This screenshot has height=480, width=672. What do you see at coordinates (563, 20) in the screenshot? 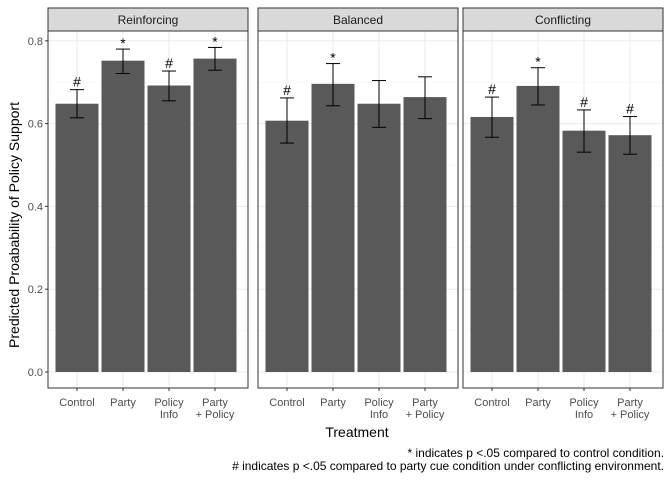
I see `facet-title: Conflicting` at bounding box center [563, 20].